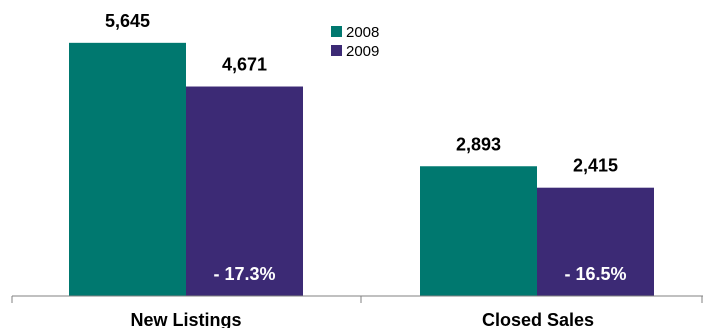 This screenshot has height=328, width=703. Describe the element at coordinates (244, 274) in the screenshot. I see `change-label-new-listings: - 17.3%` at that location.